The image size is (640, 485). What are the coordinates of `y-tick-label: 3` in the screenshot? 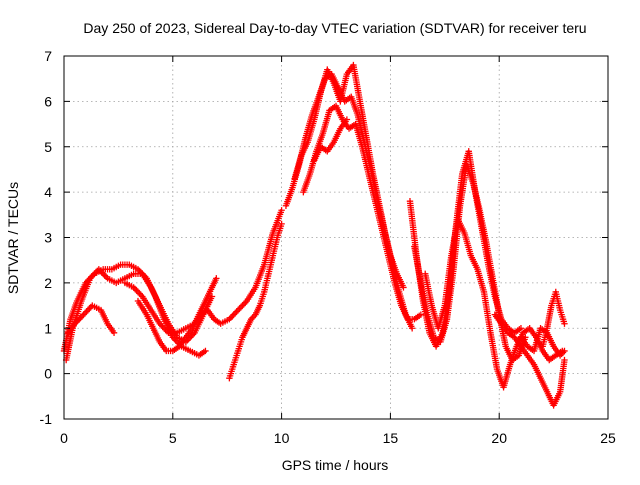 It's located at (48, 238).